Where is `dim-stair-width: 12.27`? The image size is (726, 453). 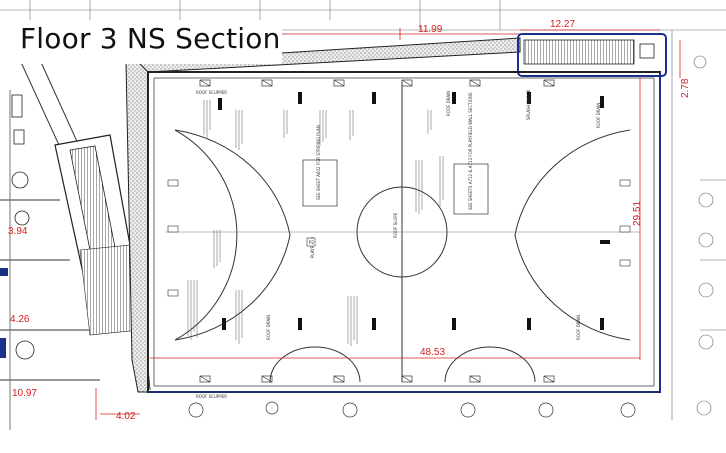
dim-stair-width: 12.27 is located at coordinates (562, 24).